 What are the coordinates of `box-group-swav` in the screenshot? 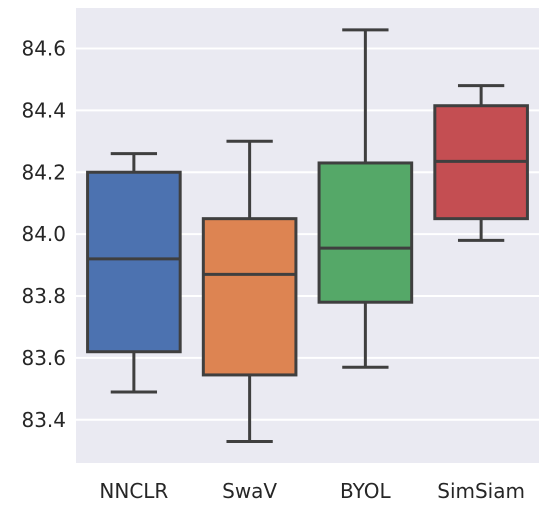 It's located at (249, 291).